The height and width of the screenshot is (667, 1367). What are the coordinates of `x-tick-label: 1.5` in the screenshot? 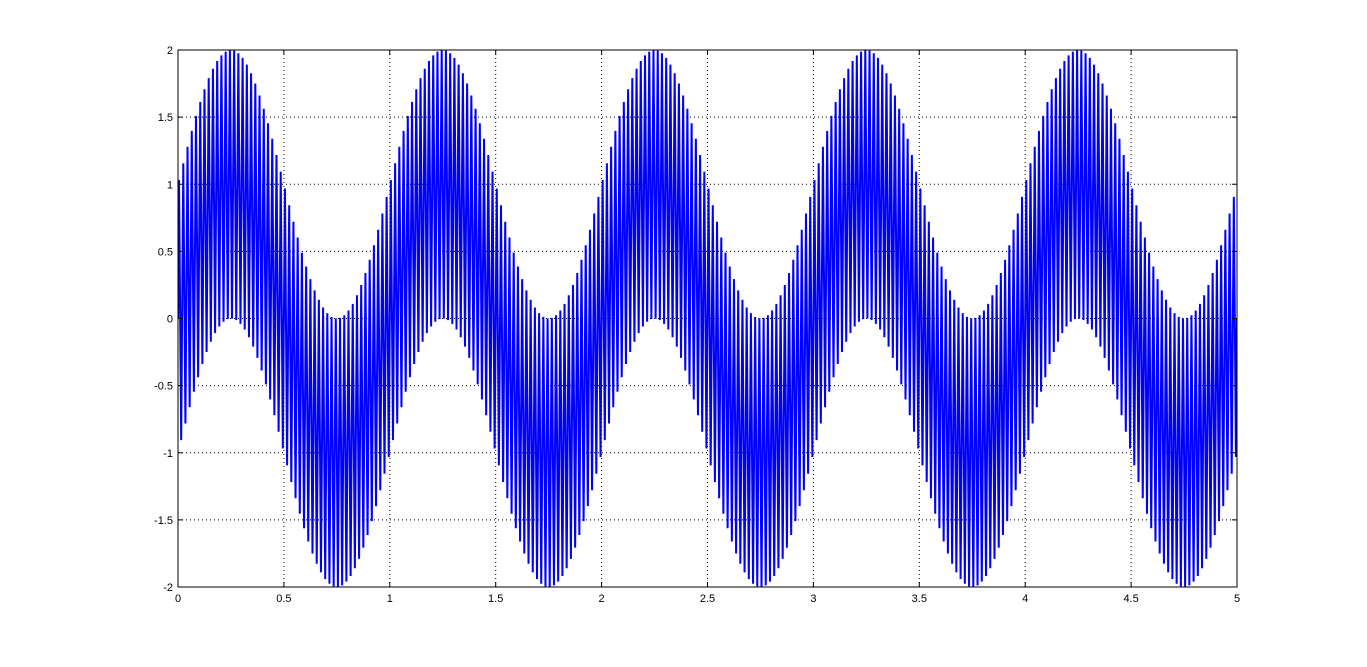 It's located at (495, 599).